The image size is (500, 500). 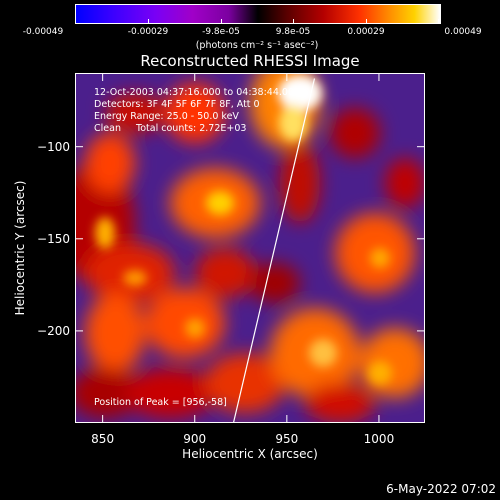 What do you see at coordinates (197, 92) in the screenshot?
I see `info-time-range: 12-Oct-2003 04:37:16.000 to 04:38:44.000` at bounding box center [197, 92].